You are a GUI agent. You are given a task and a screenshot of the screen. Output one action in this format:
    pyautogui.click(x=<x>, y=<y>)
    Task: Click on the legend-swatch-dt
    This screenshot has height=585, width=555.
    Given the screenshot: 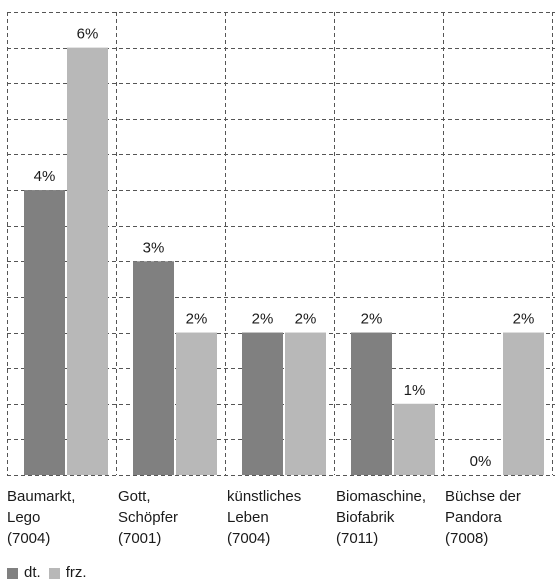 What is the action you would take?
    pyautogui.click(x=12, y=573)
    